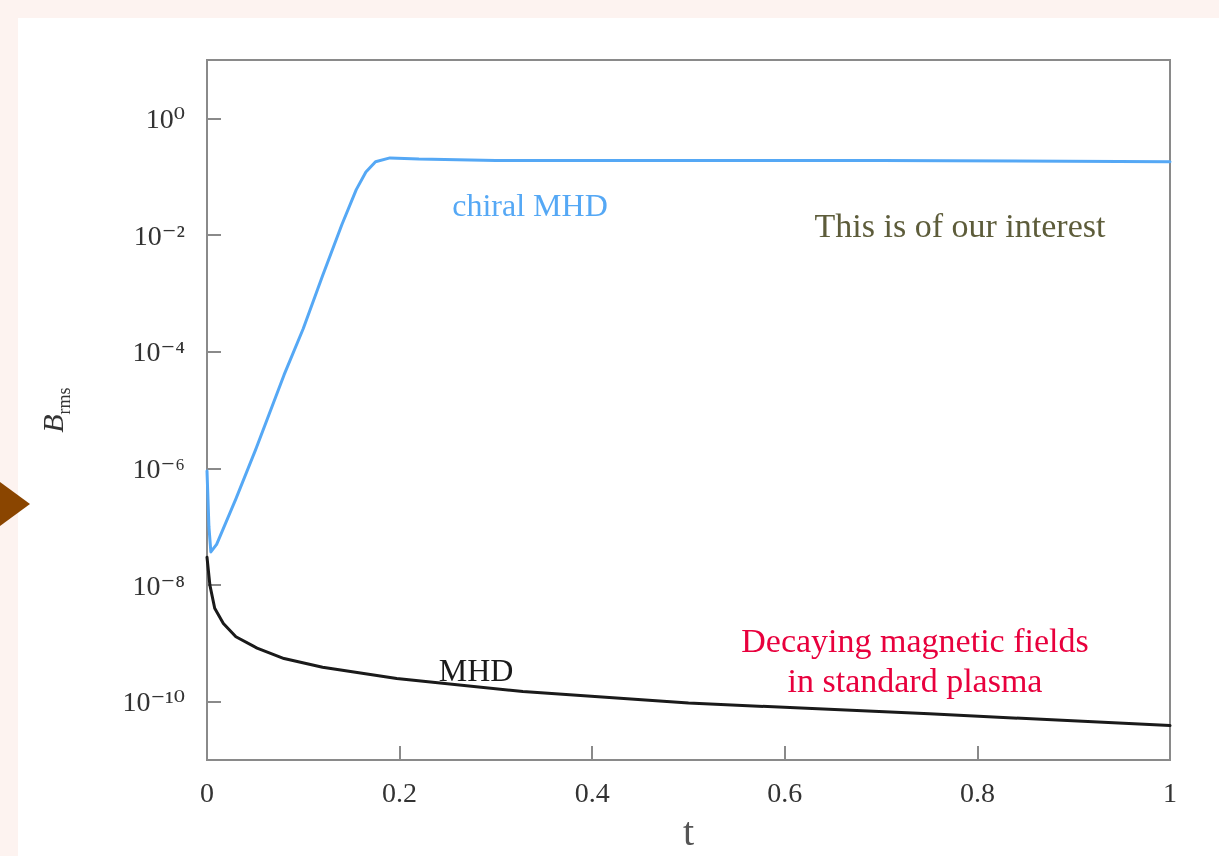  Describe the element at coordinates (400, 792) in the screenshot. I see `x-tick-label: 0.2` at that location.